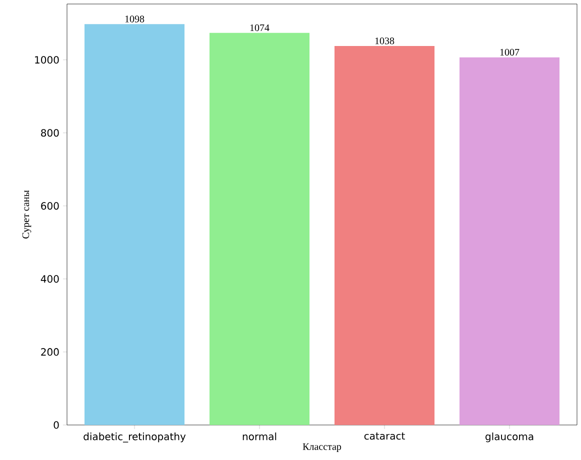 The height and width of the screenshot is (460, 581). What do you see at coordinates (510, 52) in the screenshot?
I see `data-label: 1007` at bounding box center [510, 52].